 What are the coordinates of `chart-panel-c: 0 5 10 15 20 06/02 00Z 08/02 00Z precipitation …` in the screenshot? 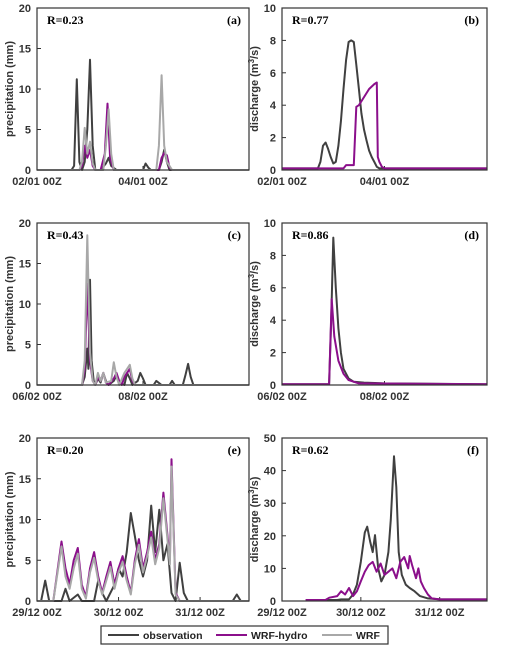 It's located at (127, 310).